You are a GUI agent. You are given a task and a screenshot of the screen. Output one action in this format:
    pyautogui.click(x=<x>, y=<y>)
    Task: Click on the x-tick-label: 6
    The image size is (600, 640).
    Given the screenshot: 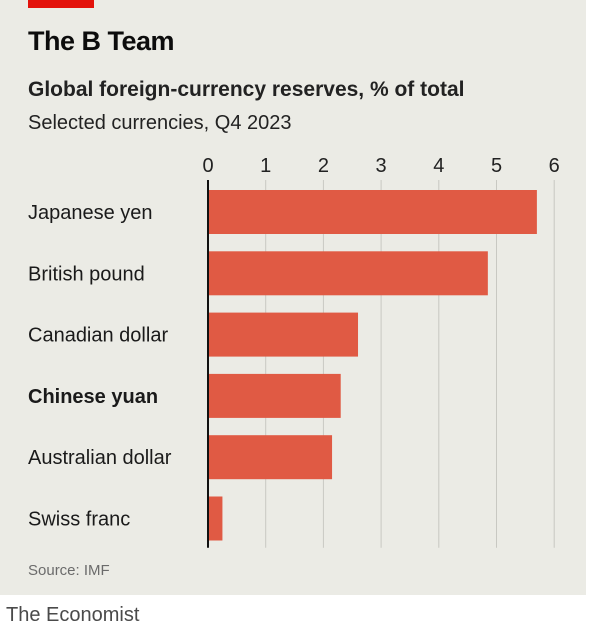 What is the action you would take?
    pyautogui.click(x=554, y=166)
    